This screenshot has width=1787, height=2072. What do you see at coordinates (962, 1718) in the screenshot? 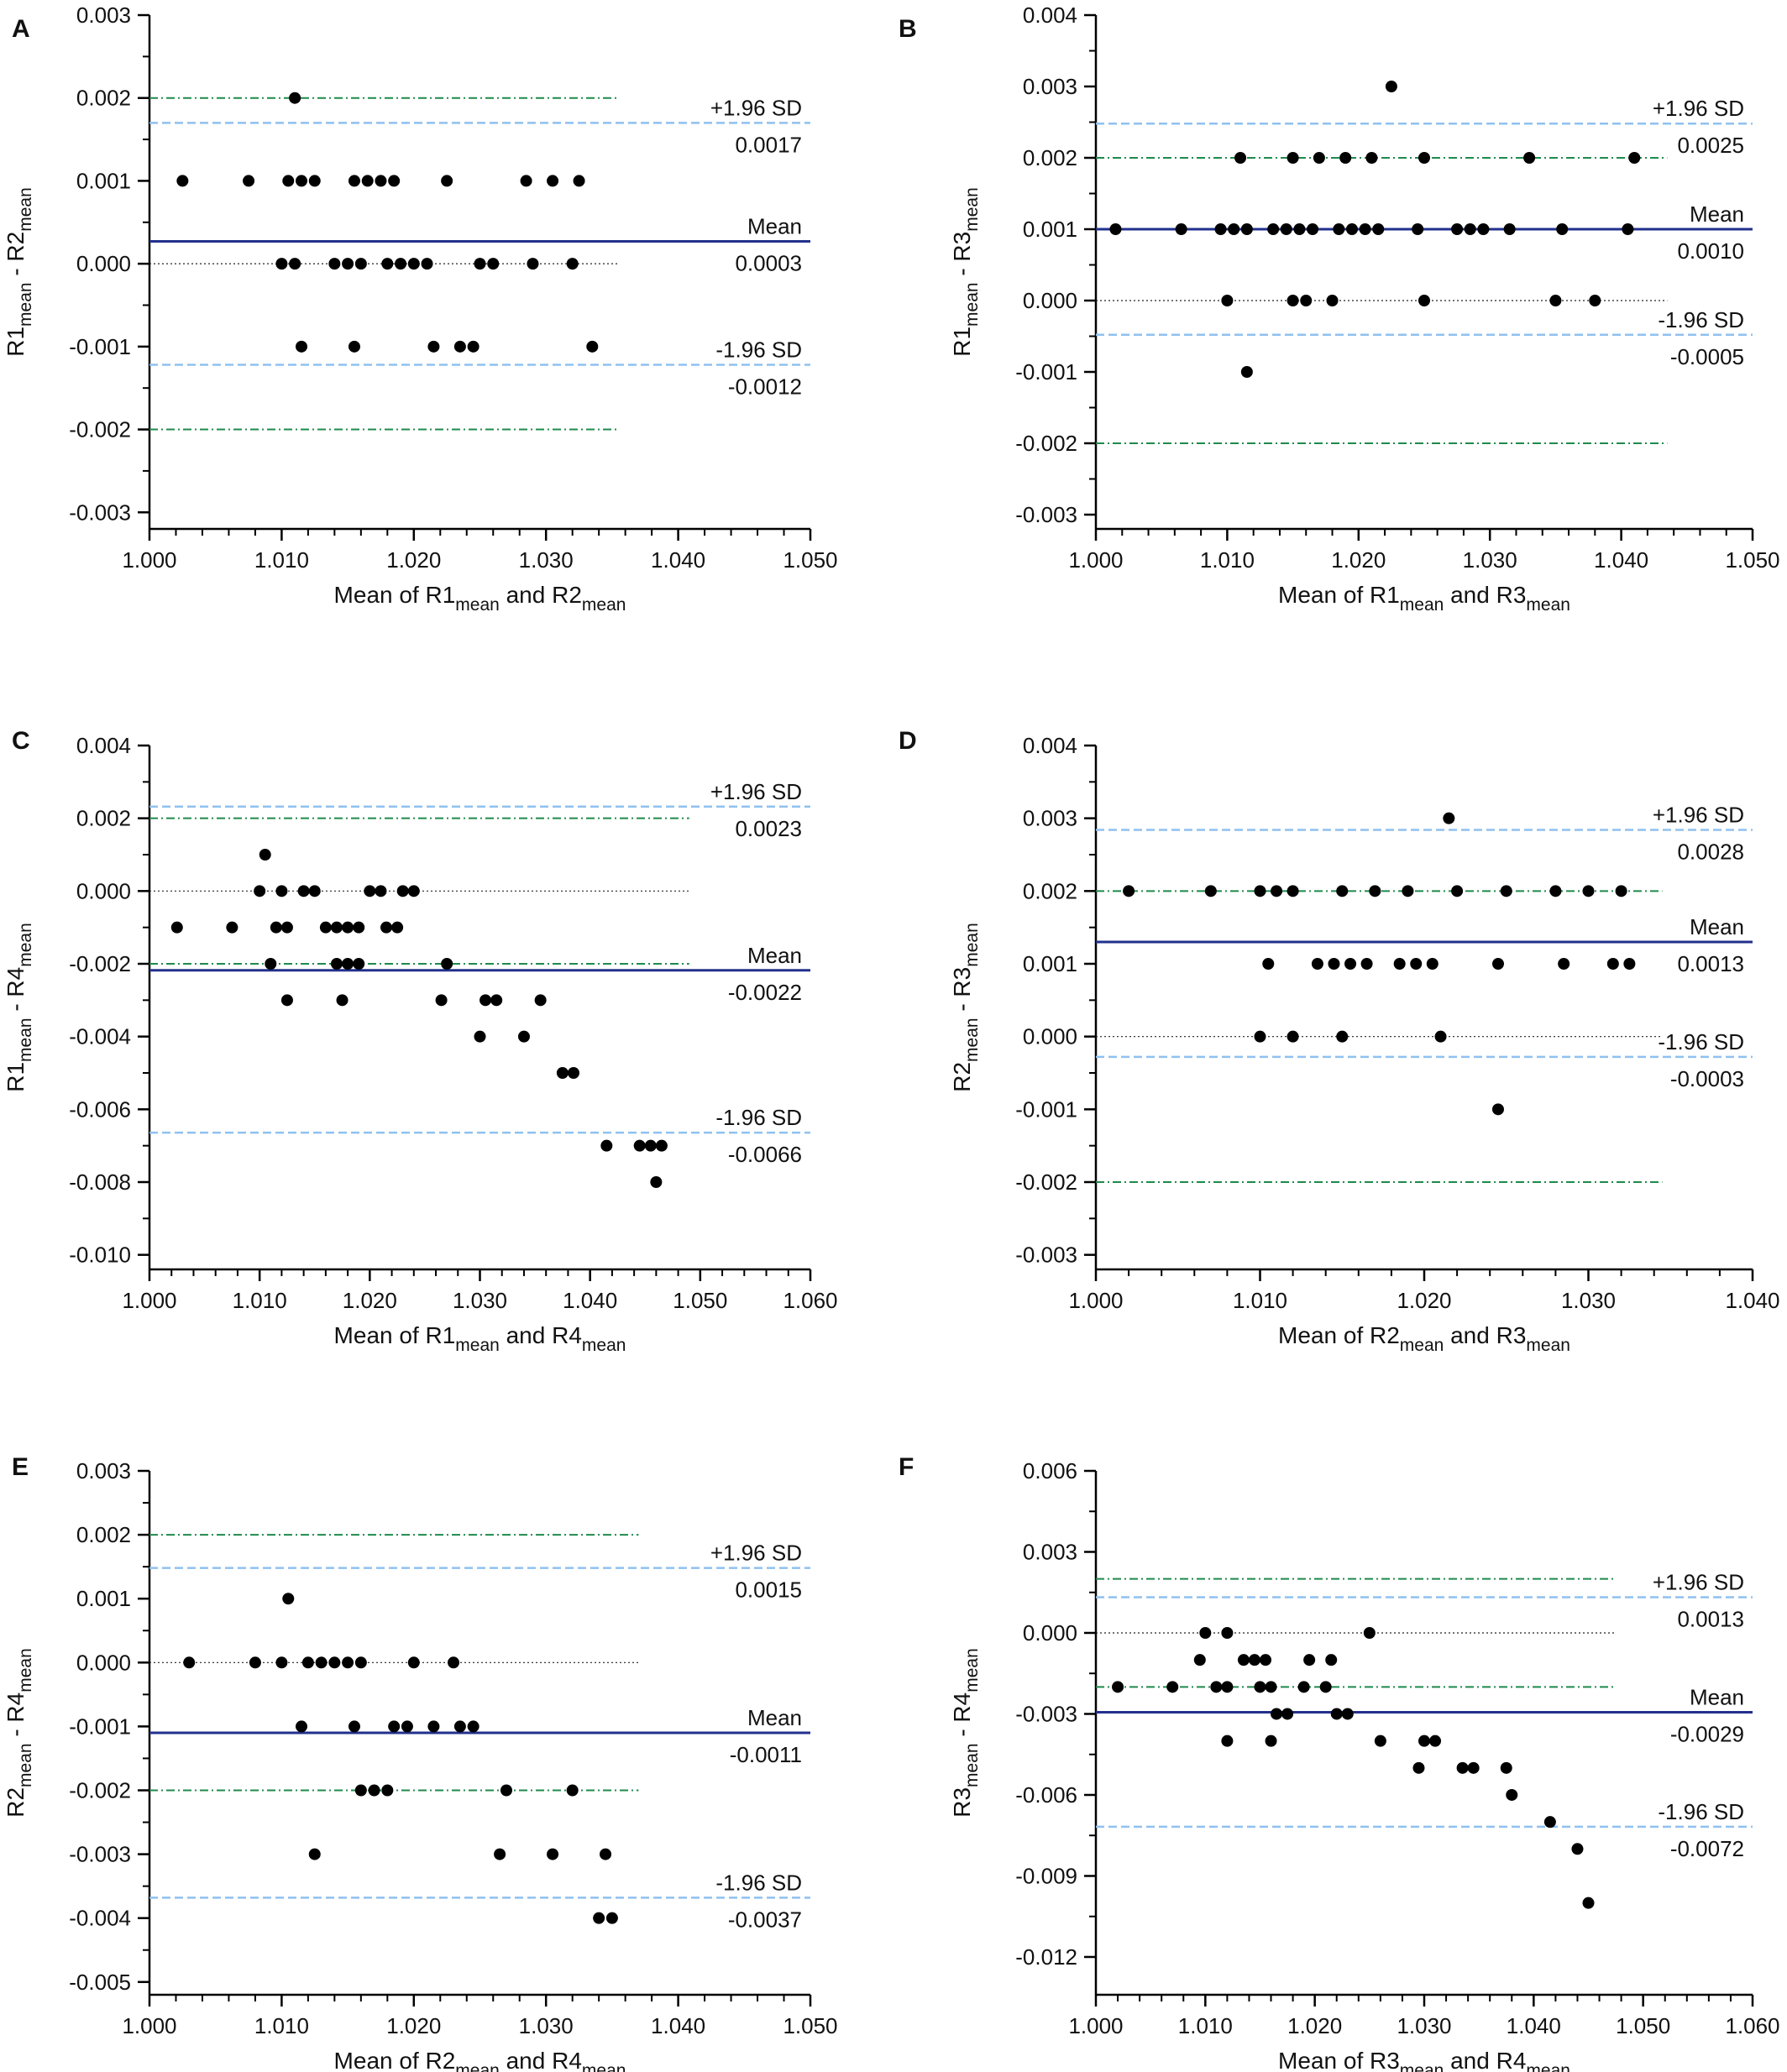
I see `y-axis-label-part: - R4` at bounding box center [962, 1718].